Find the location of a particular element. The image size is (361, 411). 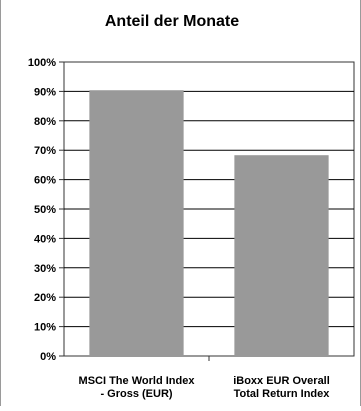

y-tick-label: 80% is located at coordinates (45, 122).